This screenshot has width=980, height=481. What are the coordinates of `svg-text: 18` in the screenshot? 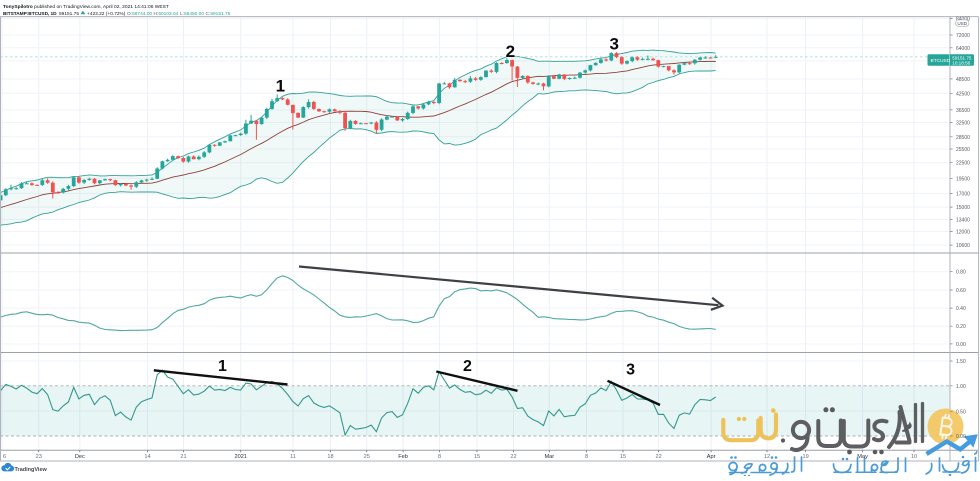 It's located at (330, 457).